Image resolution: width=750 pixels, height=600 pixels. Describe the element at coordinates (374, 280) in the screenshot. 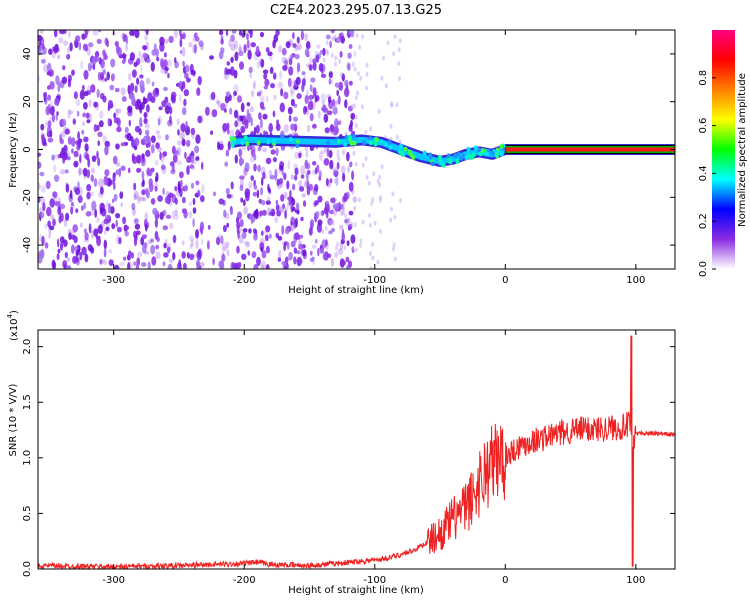

I see `x-tick-label: -100` at that location.